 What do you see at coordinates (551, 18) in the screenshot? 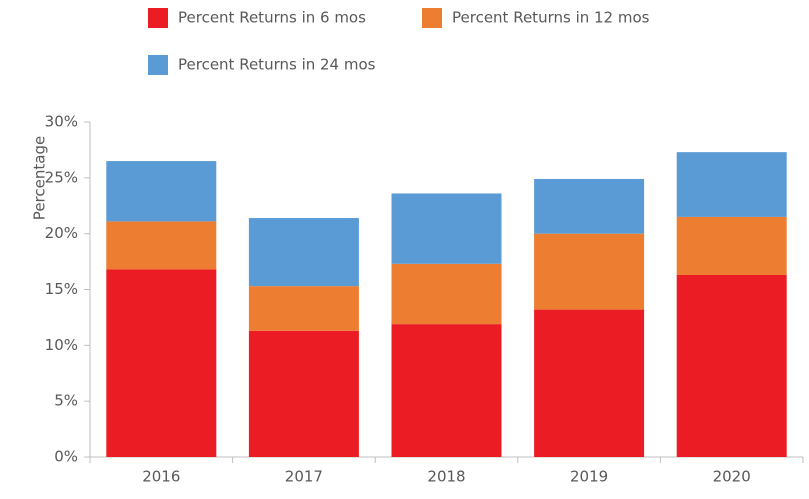
I see `legend-label: Percent Returns in 12 mos` at bounding box center [551, 18].